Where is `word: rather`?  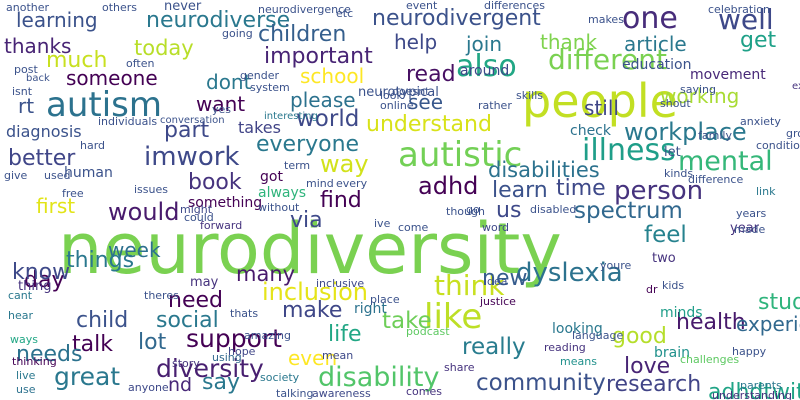
word: rather is located at coordinates (495, 105).